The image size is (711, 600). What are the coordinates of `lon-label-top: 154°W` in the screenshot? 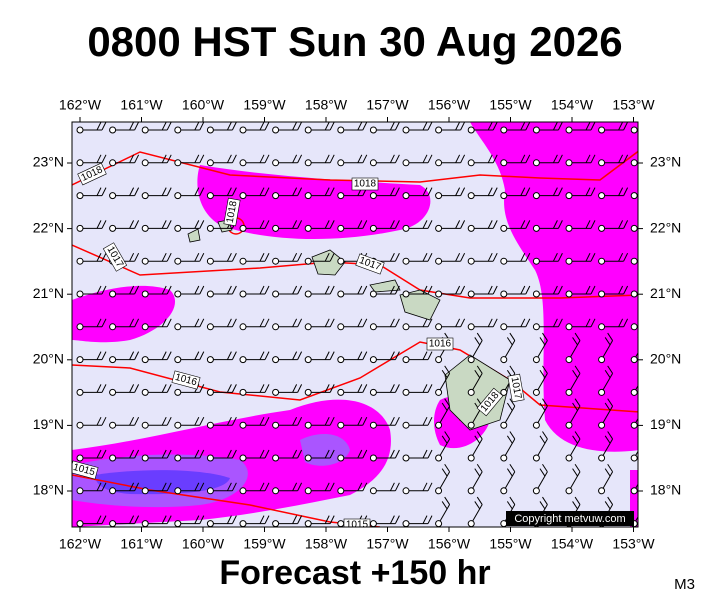 It's located at (572, 105).